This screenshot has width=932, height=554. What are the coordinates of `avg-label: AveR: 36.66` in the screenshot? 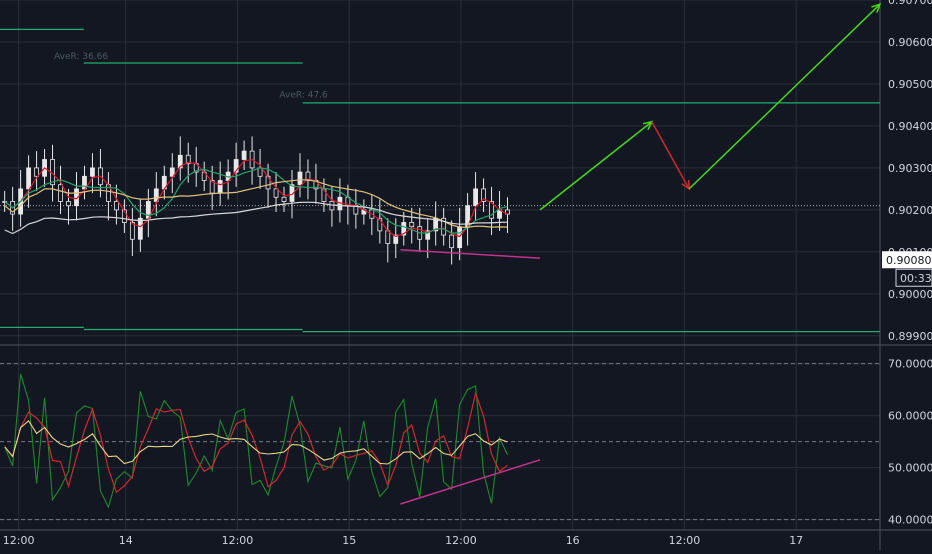 It's located at (81, 57).